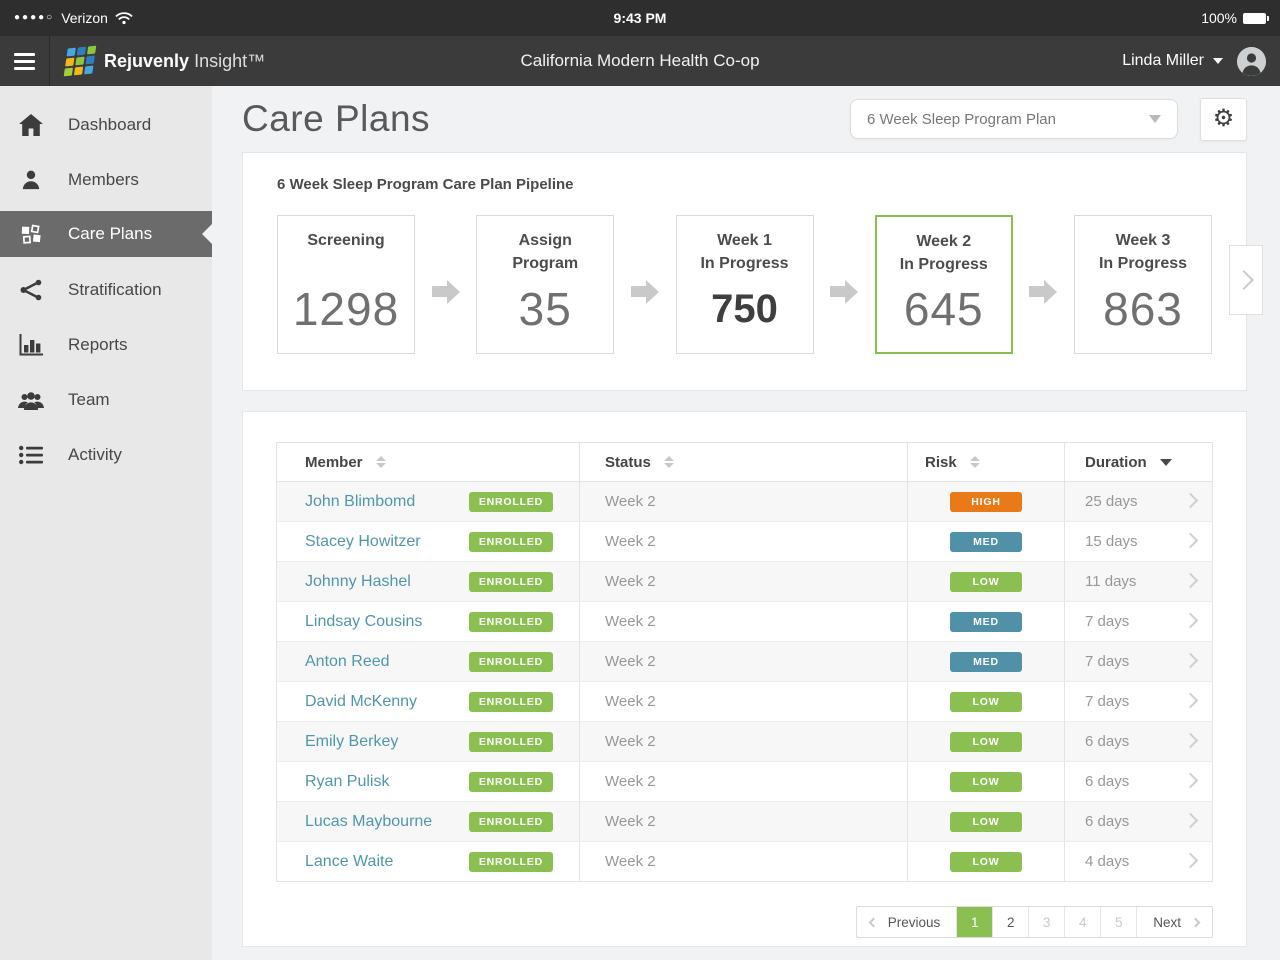  What do you see at coordinates (744, 861) in the screenshot?
I see `table-row: Lance Waite ENROLLED Week 2 LOW 4 days` at bounding box center [744, 861].